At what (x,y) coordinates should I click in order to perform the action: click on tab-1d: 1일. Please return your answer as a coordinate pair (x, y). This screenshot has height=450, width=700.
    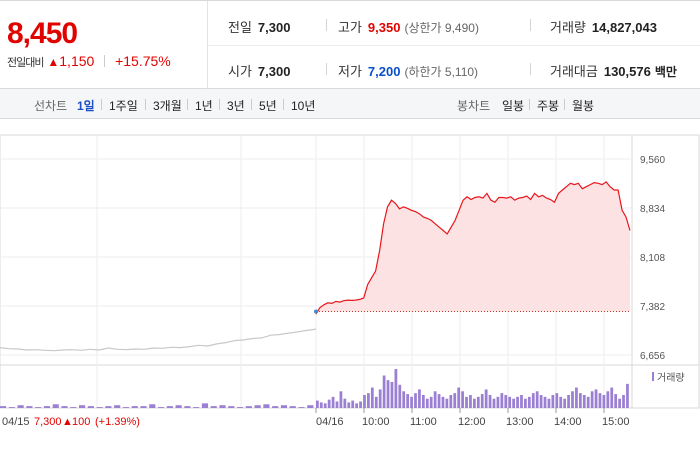
    Looking at the image, I should click on (86, 106).